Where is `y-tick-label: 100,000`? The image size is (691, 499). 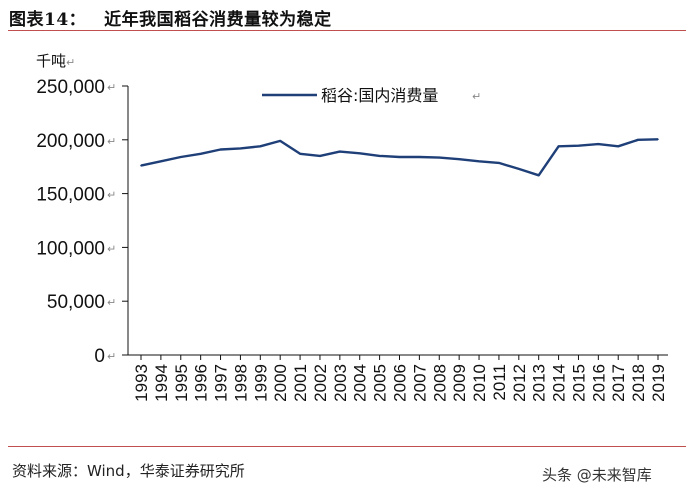 y-tick-label: 100,000 is located at coordinates (70, 248).